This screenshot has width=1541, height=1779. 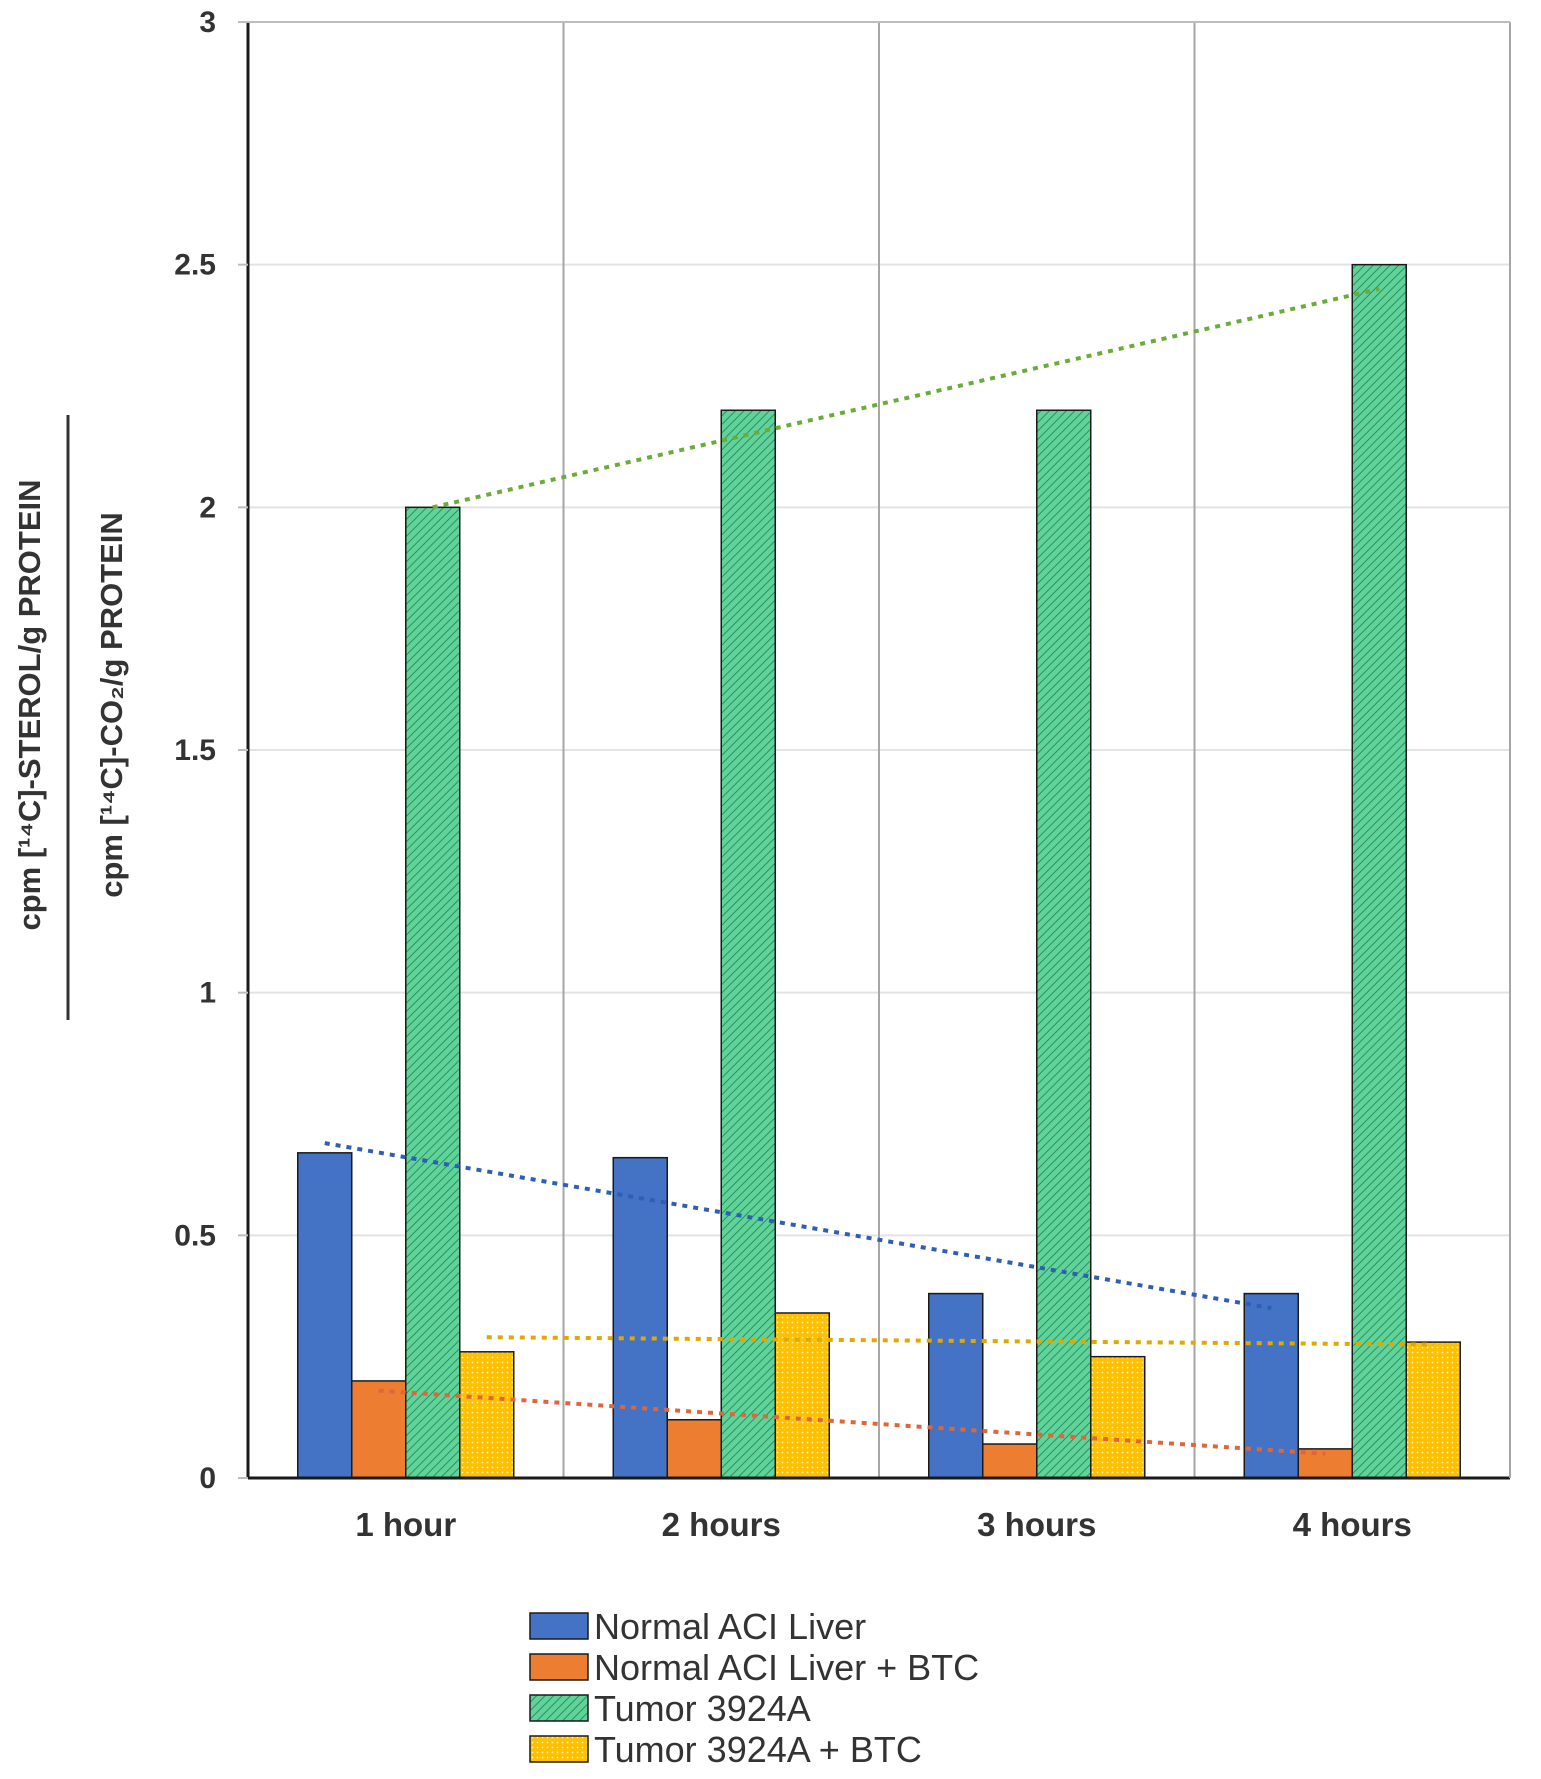 I want to click on y-tick-label: 2, so click(x=207, y=507).